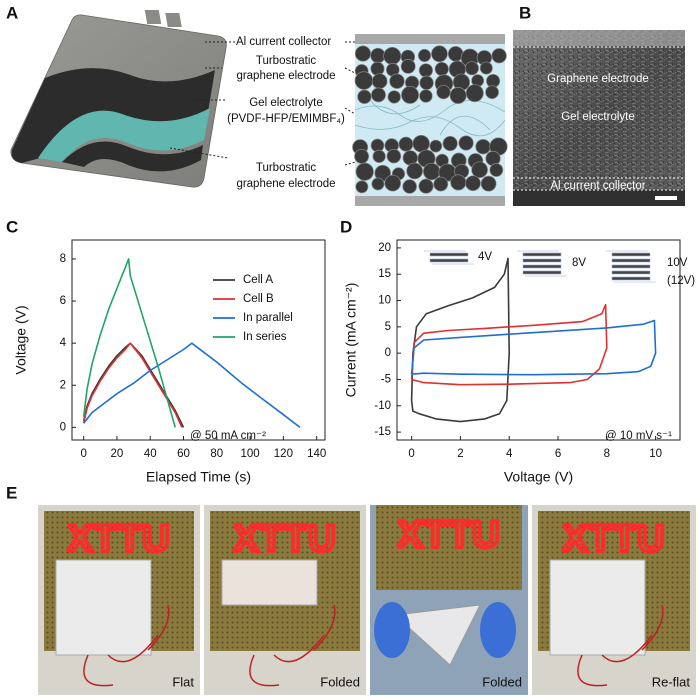 The height and width of the screenshot is (700, 700). Describe the element at coordinates (655, 454) in the screenshot. I see `x-tick-label: 10` at that location.